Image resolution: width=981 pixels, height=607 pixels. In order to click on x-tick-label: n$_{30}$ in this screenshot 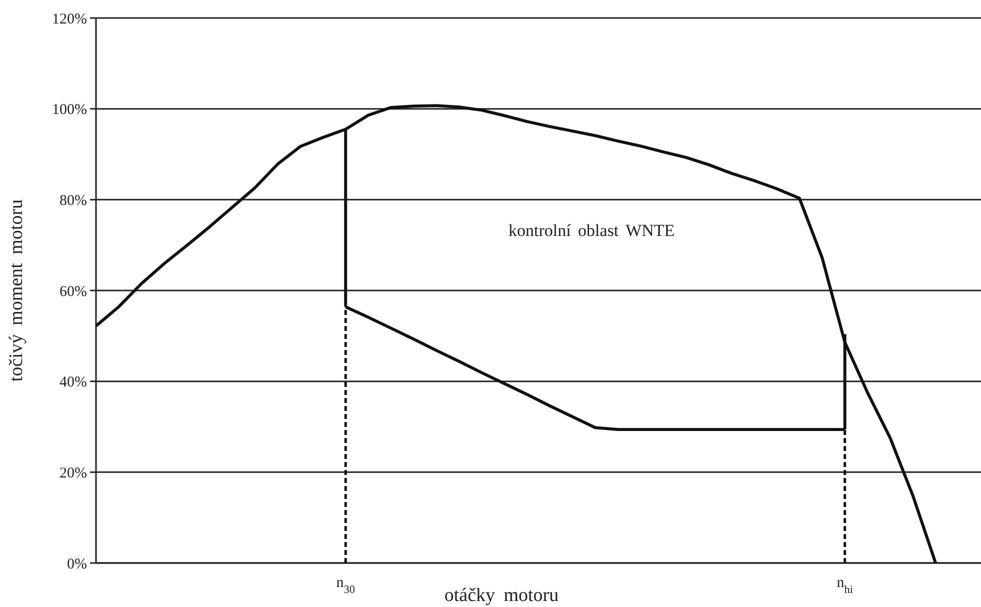, I will do `click(346, 585)`.